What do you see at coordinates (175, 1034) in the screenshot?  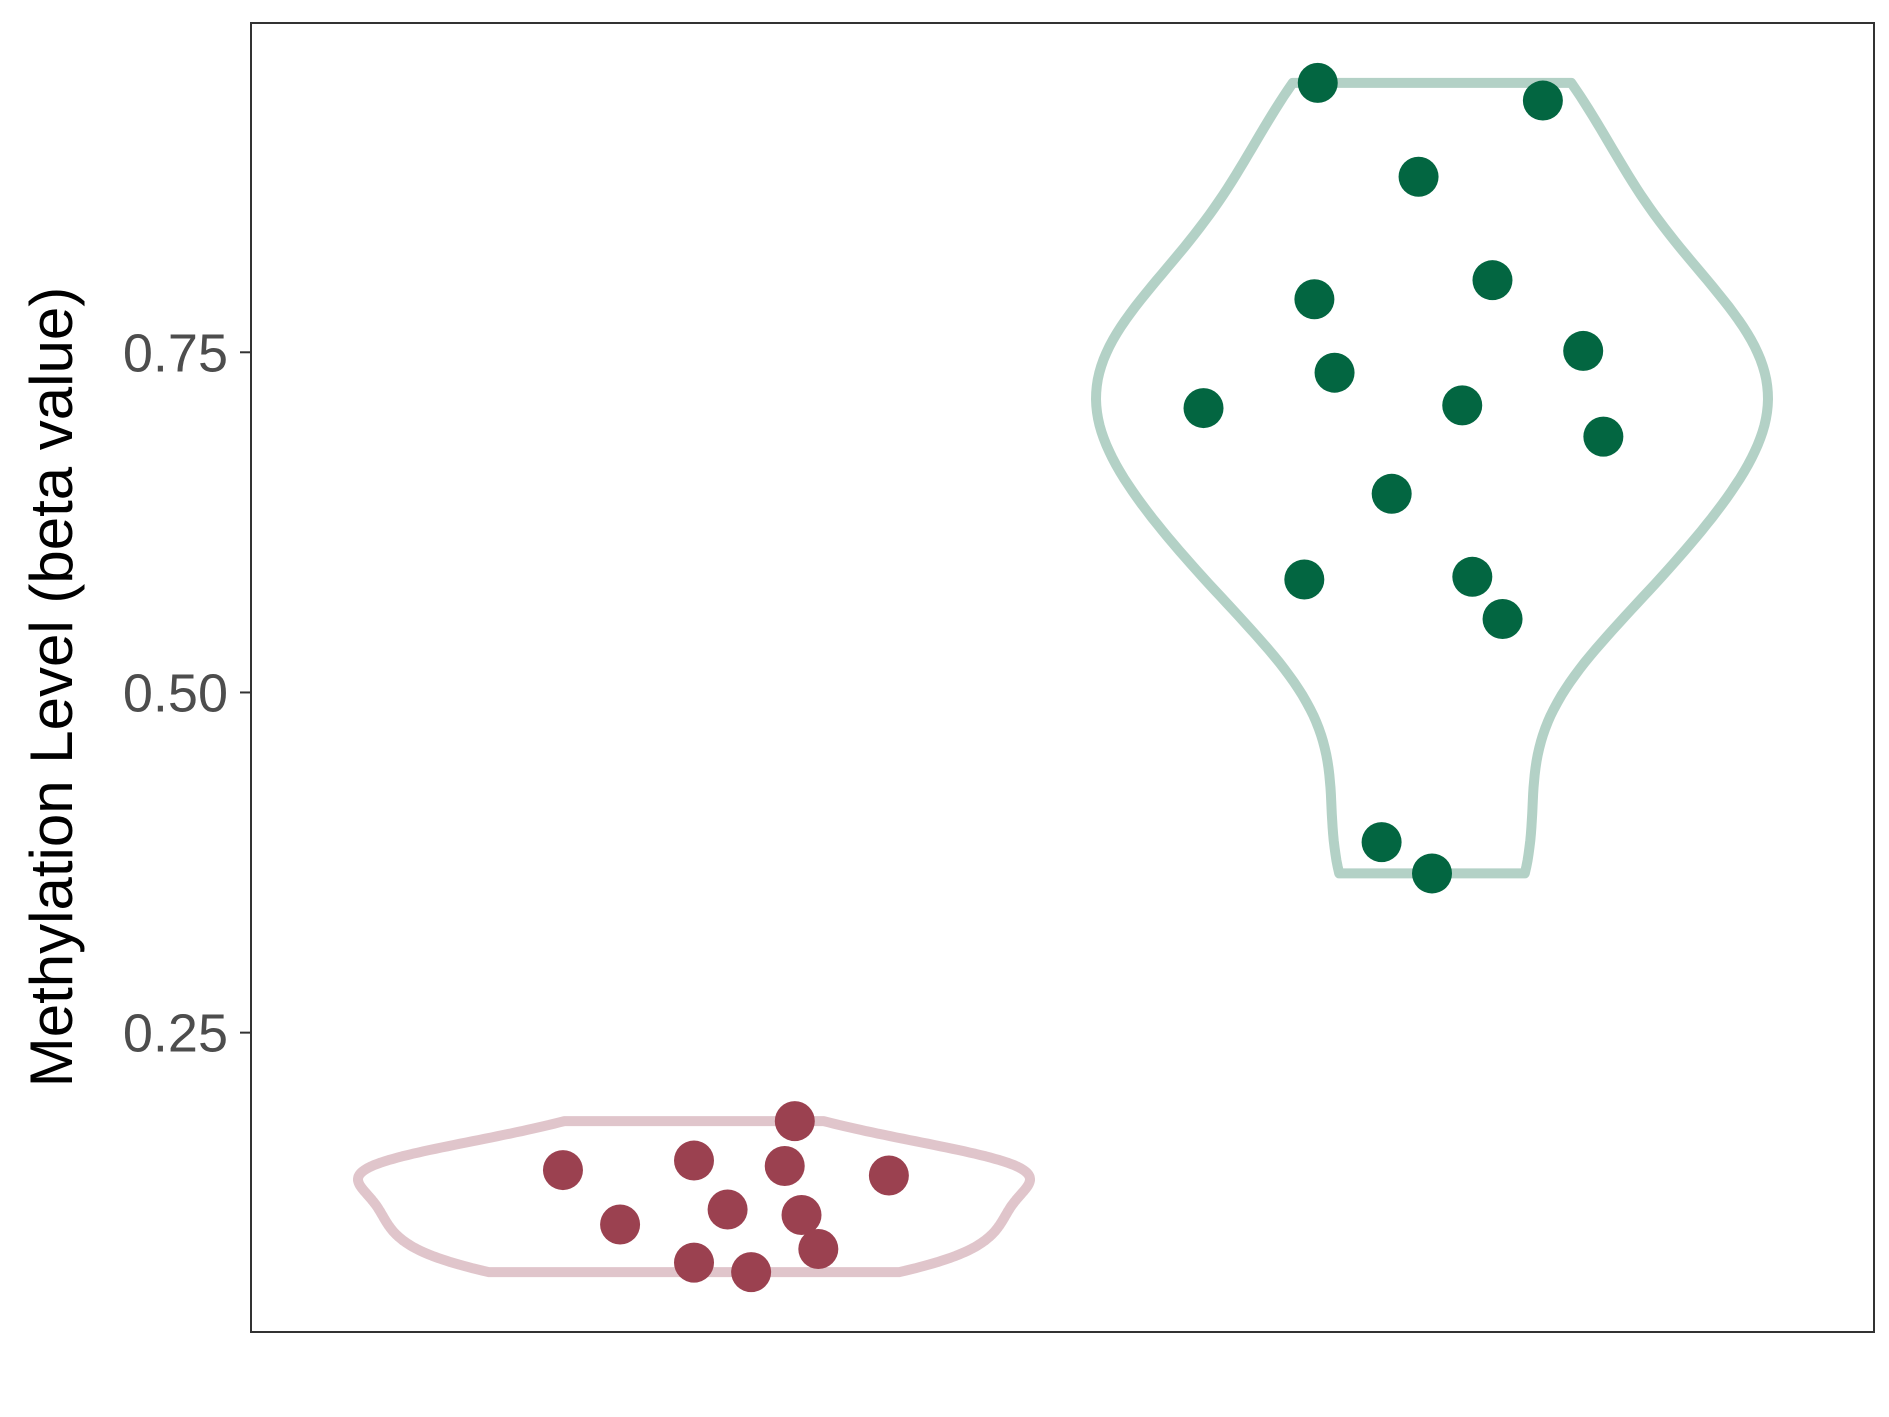 I see `y-tick-label: 0.25` at bounding box center [175, 1034].